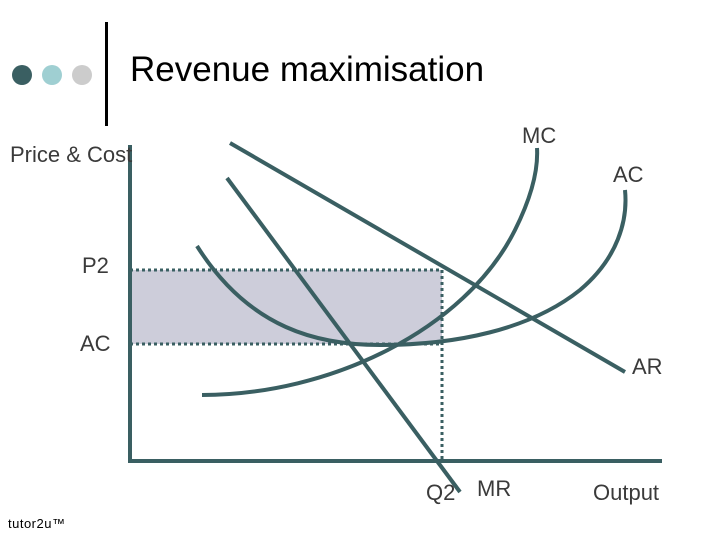 The width and height of the screenshot is (720, 540). Describe the element at coordinates (628, 174) in the screenshot. I see `ac-curve-label: AC` at that location.